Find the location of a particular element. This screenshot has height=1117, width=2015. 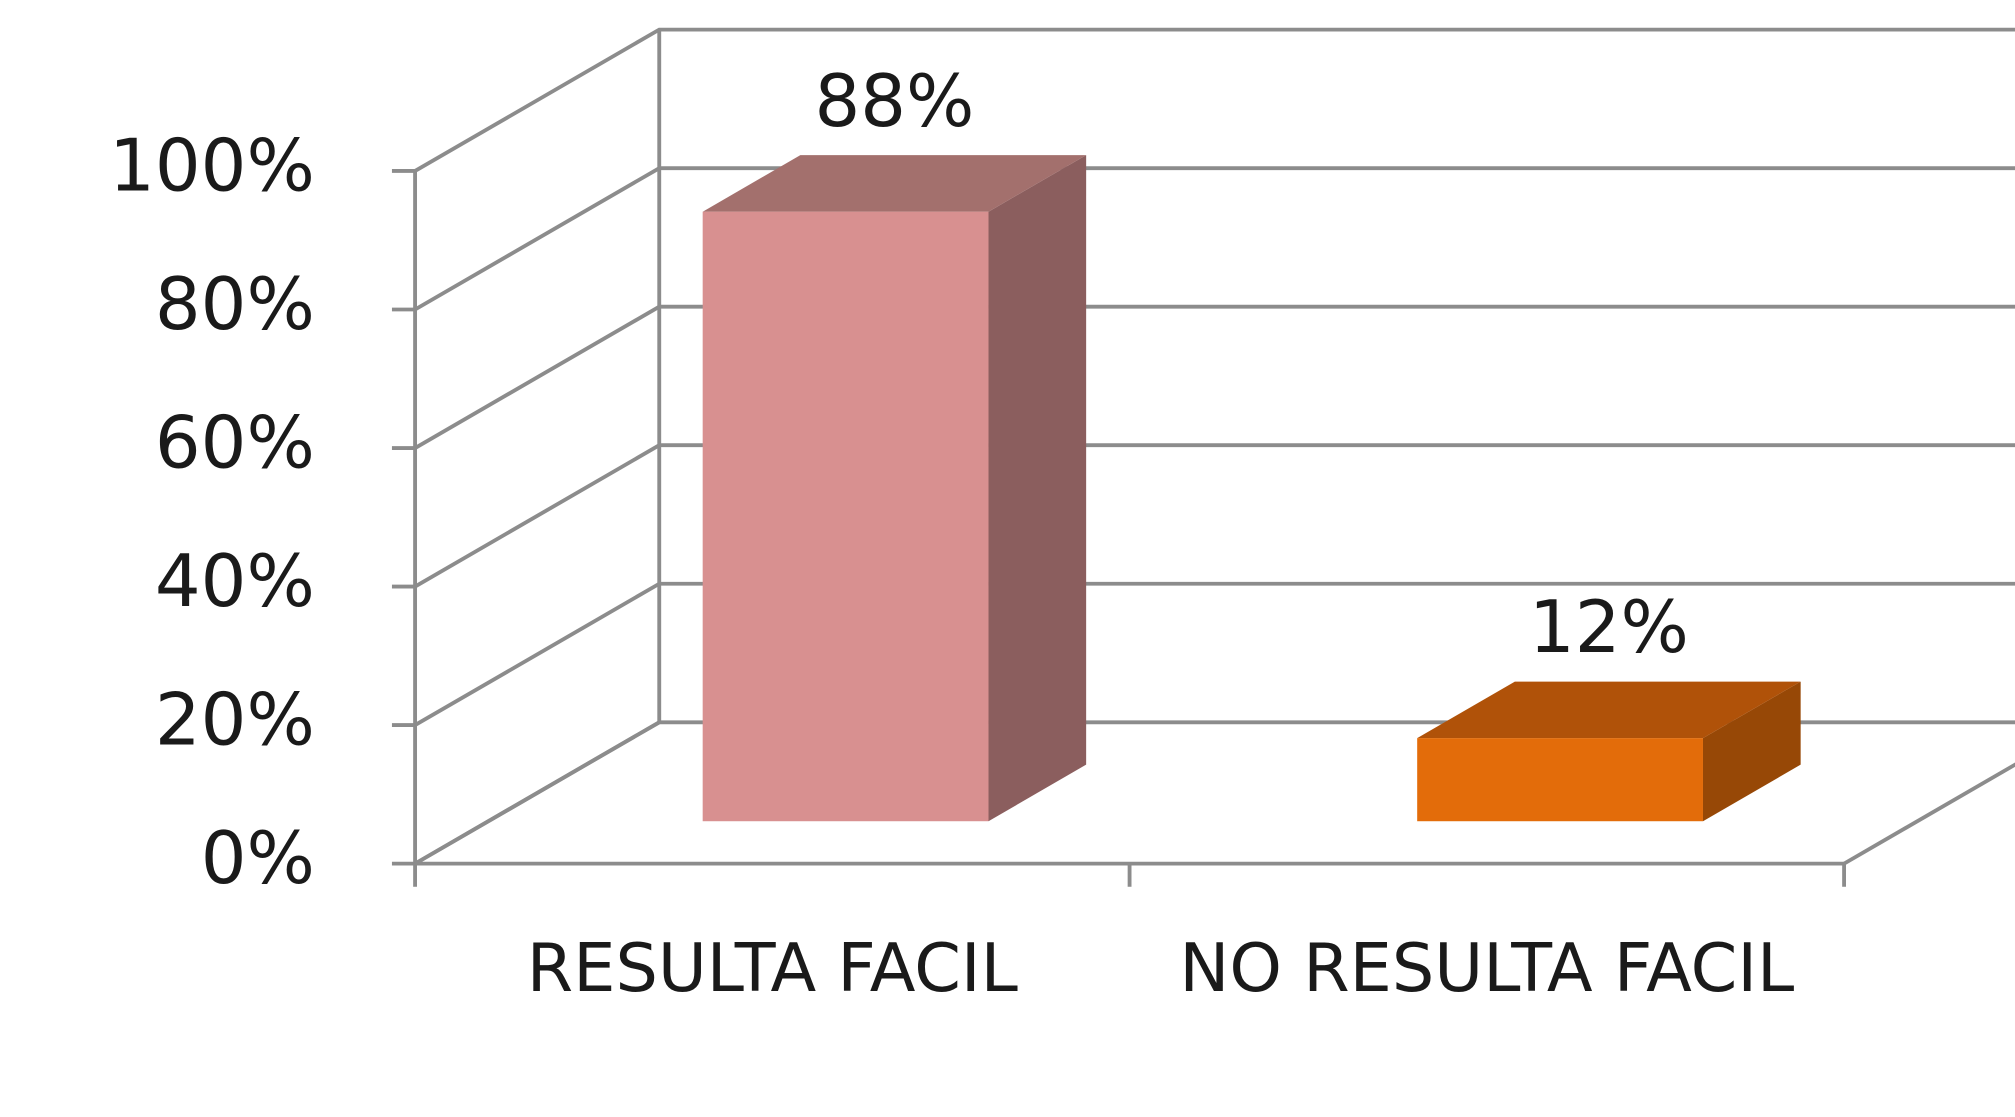

y-tick-label: 40% is located at coordinates (235, 581).